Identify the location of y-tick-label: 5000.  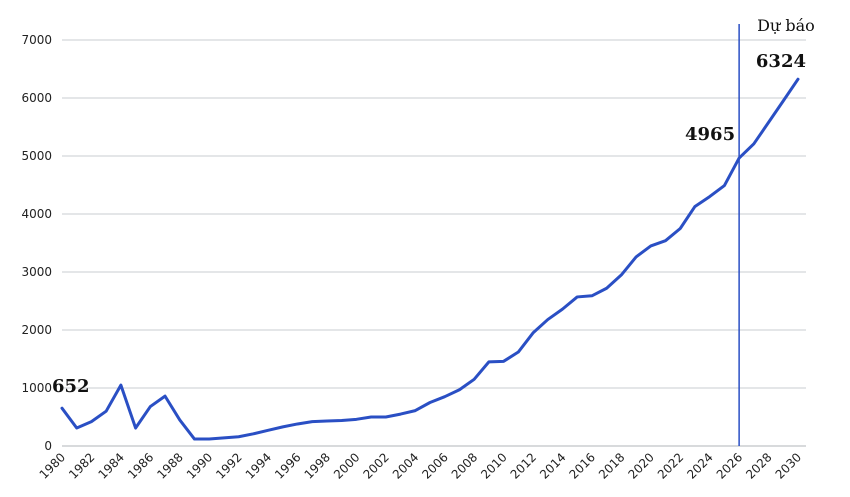
(36, 156).